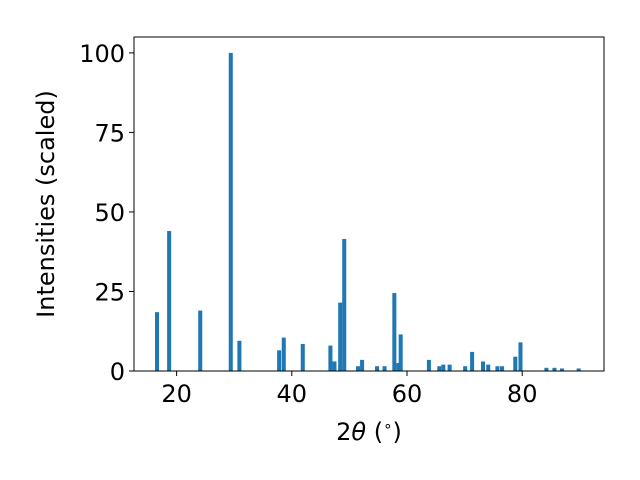 The height and width of the screenshot is (480, 640). I want to click on x-axis-label: 2θ (∘), so click(369, 431).